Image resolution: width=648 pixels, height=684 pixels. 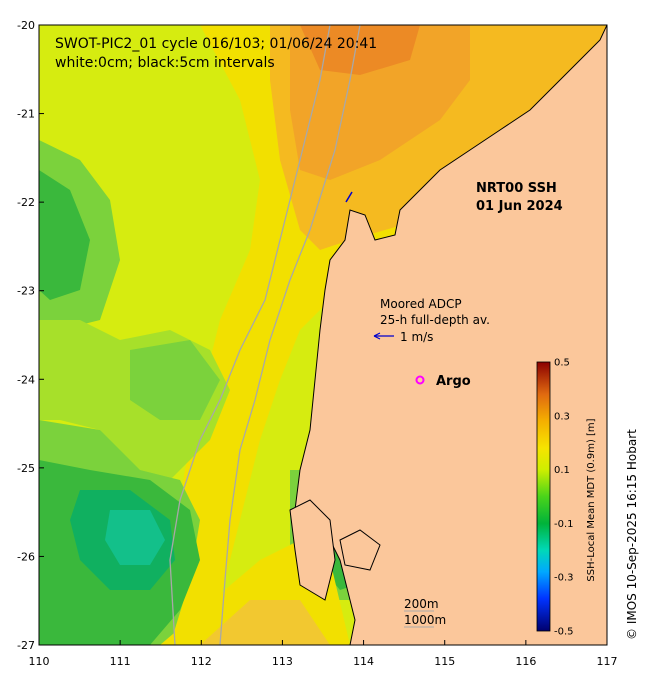 I want to click on colorbar-tick-label: -0.3, so click(x=564, y=578).